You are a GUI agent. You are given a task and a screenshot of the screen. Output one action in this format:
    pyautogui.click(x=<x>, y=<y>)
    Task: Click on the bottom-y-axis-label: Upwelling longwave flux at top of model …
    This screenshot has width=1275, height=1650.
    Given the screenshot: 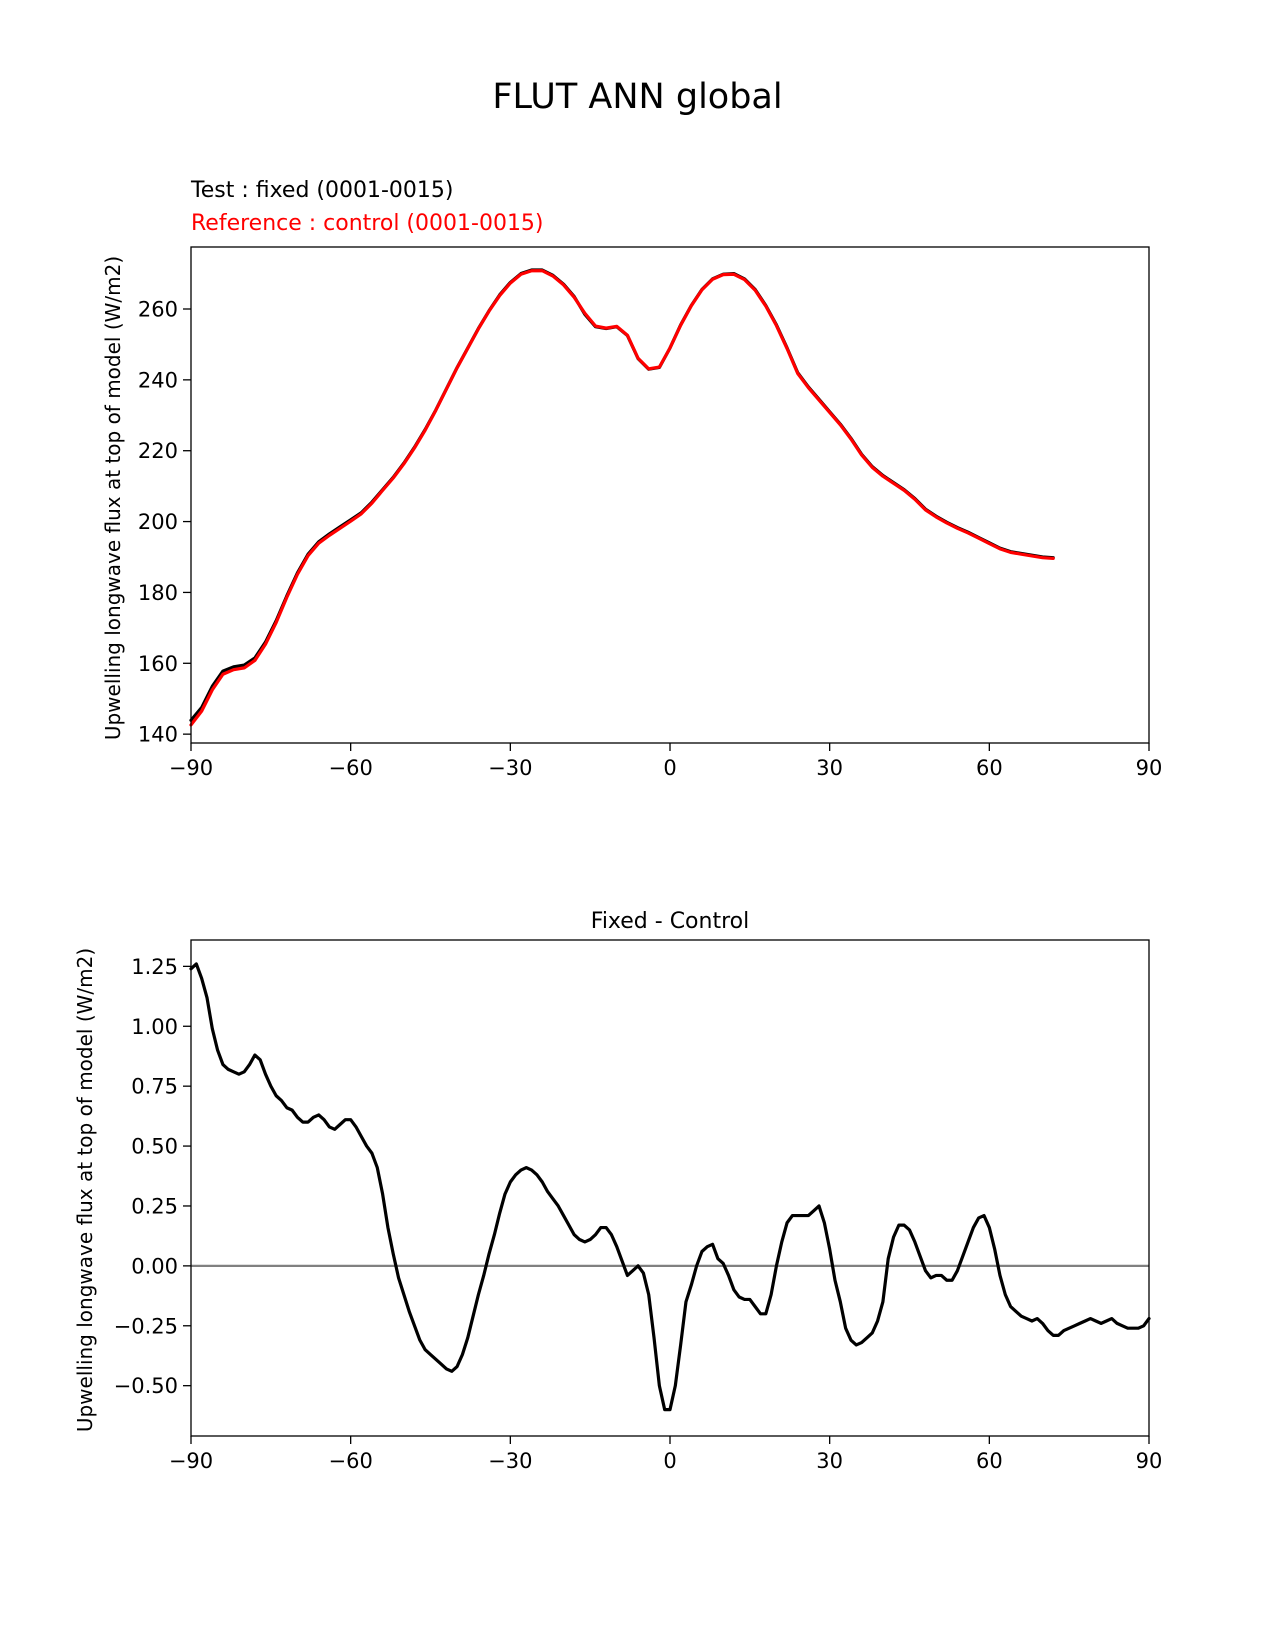 What is the action you would take?
    pyautogui.click(x=85, y=1190)
    